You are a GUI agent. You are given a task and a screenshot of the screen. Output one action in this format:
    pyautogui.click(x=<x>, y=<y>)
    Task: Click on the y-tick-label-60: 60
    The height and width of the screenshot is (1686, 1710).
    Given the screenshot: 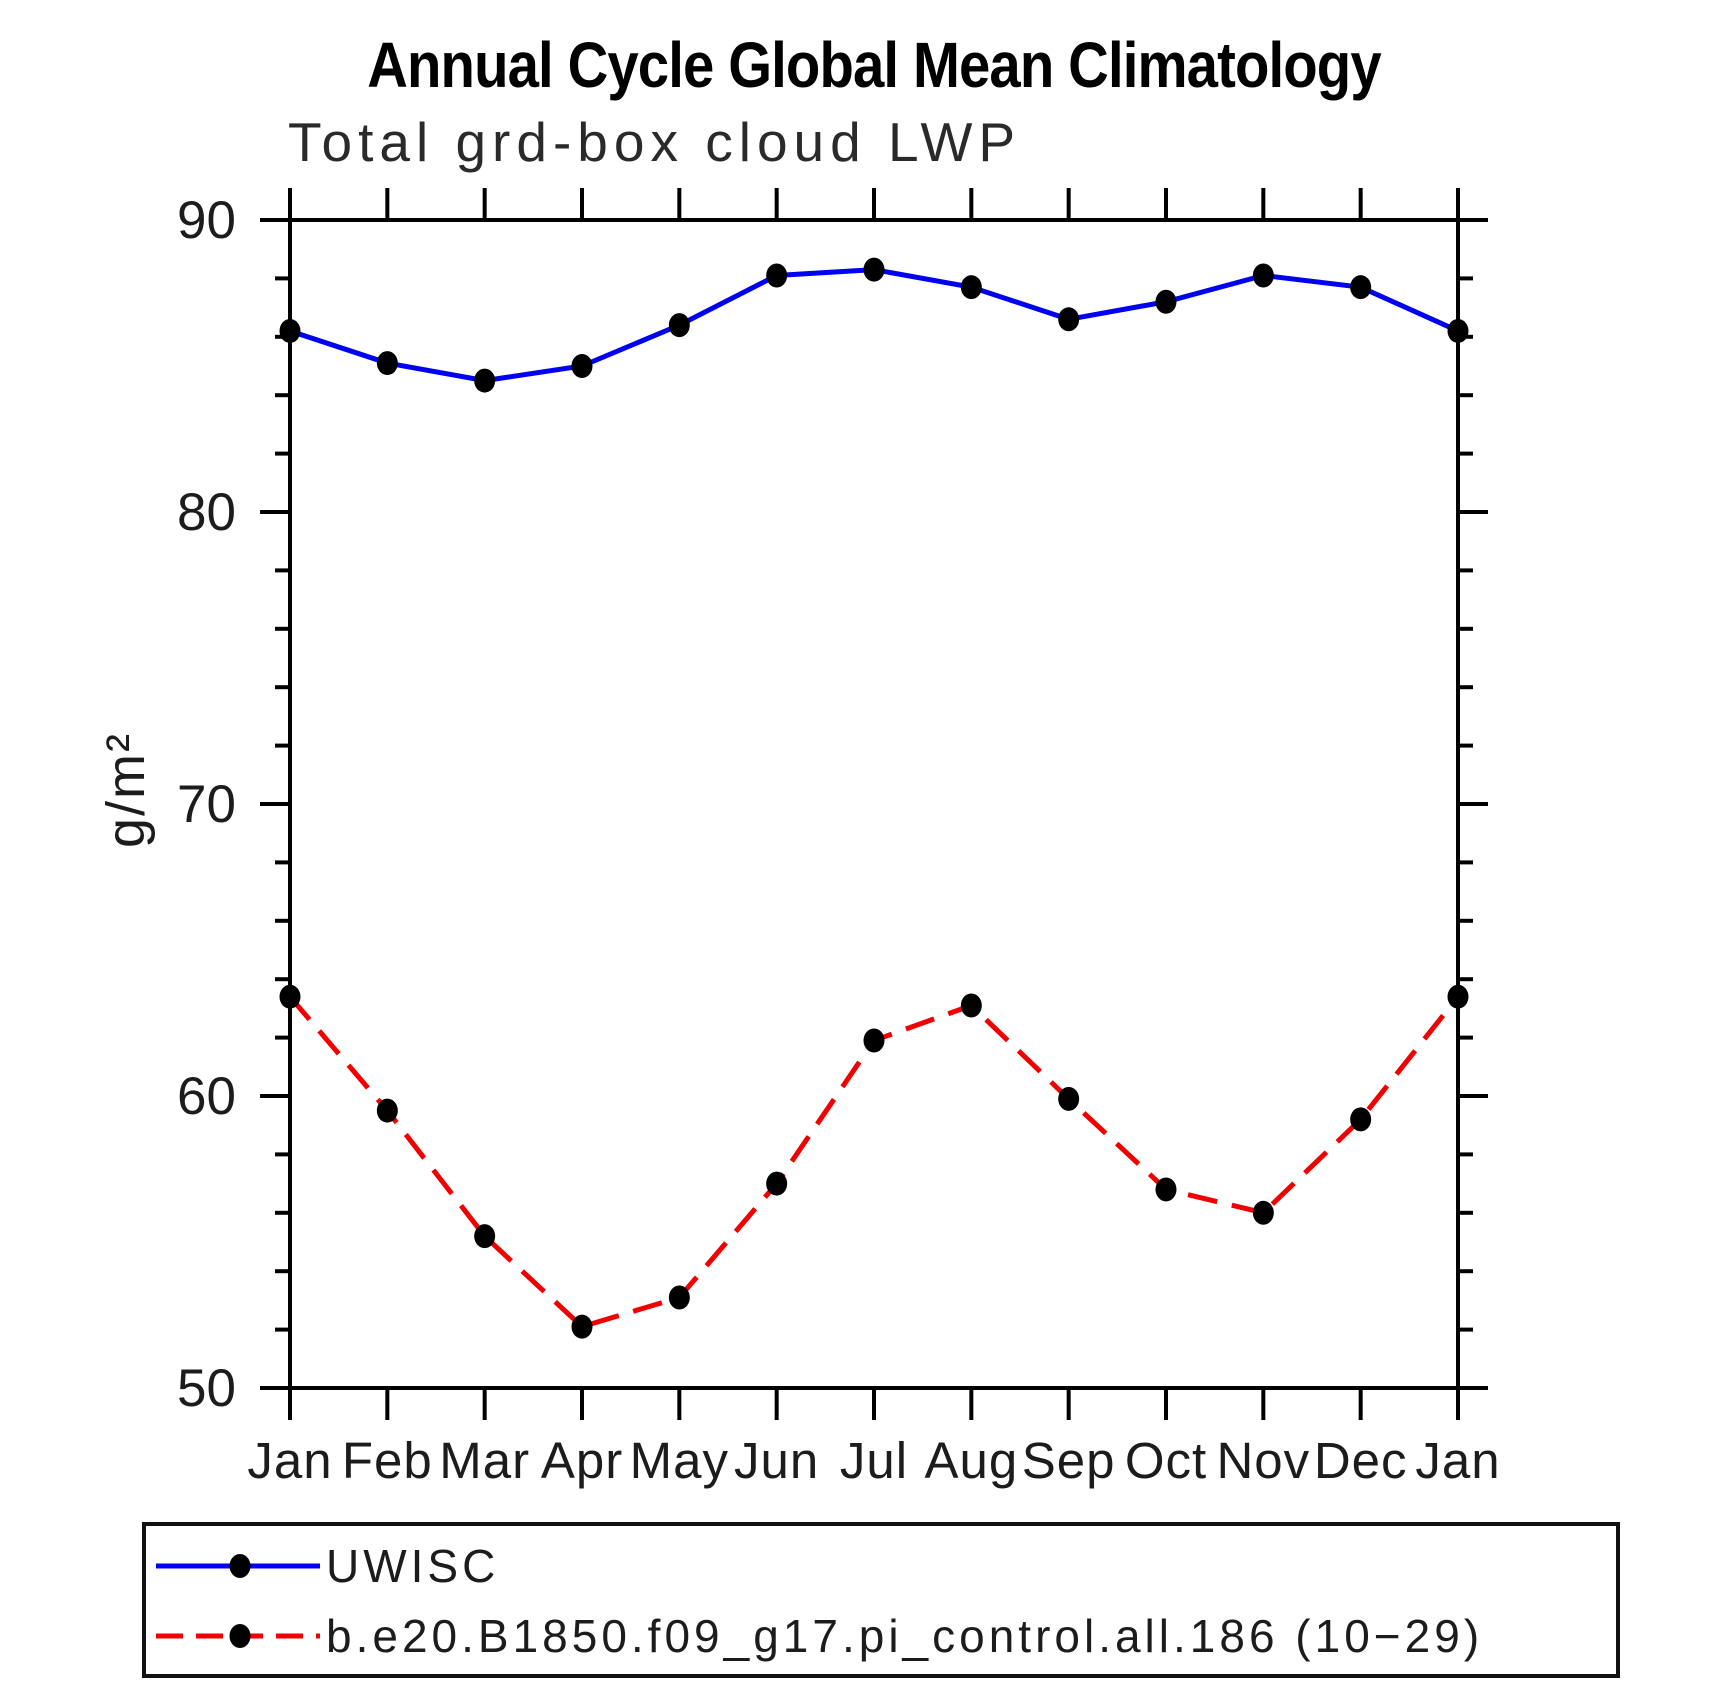 What is the action you would take?
    pyautogui.click(x=206, y=1096)
    